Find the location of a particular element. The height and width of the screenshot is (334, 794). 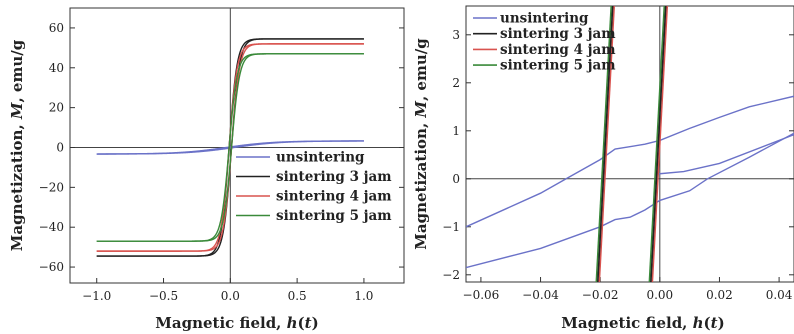

x-tick-label: 1.0 is located at coordinates (363, 296).